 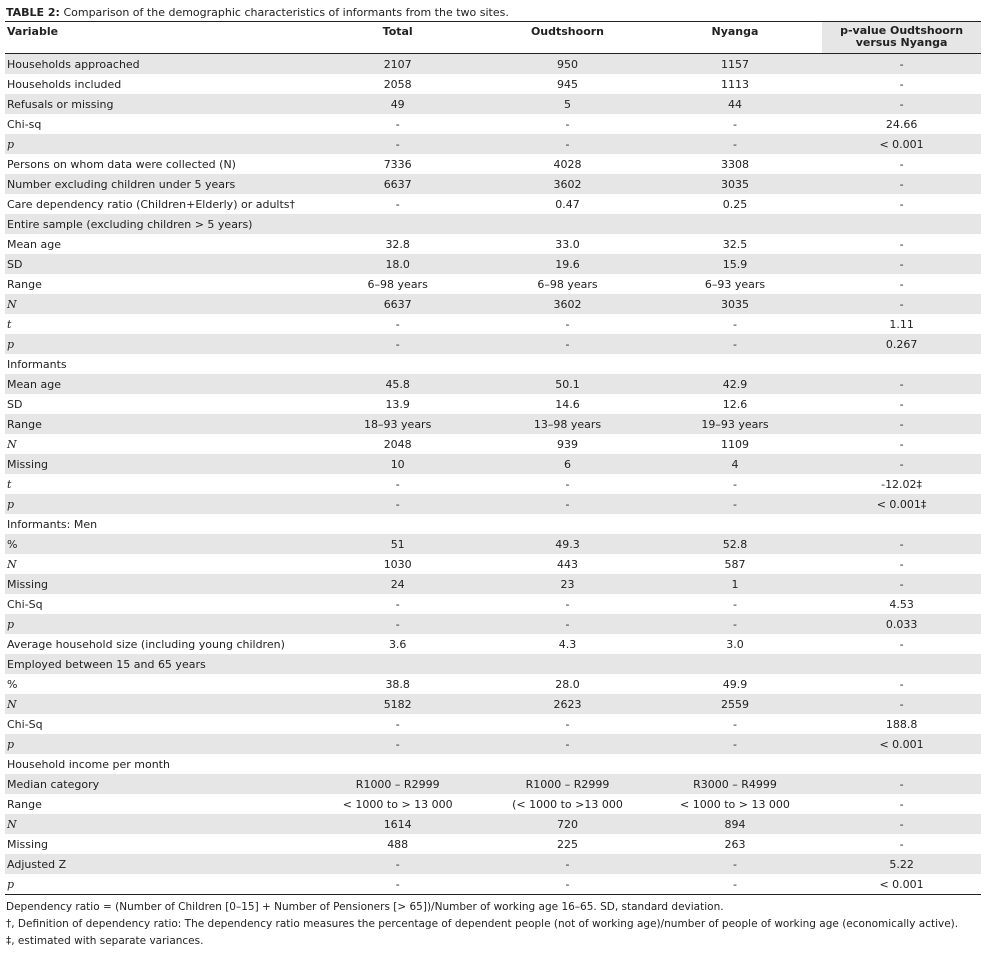 I want to click on cell: 3.6, so click(x=397, y=644).